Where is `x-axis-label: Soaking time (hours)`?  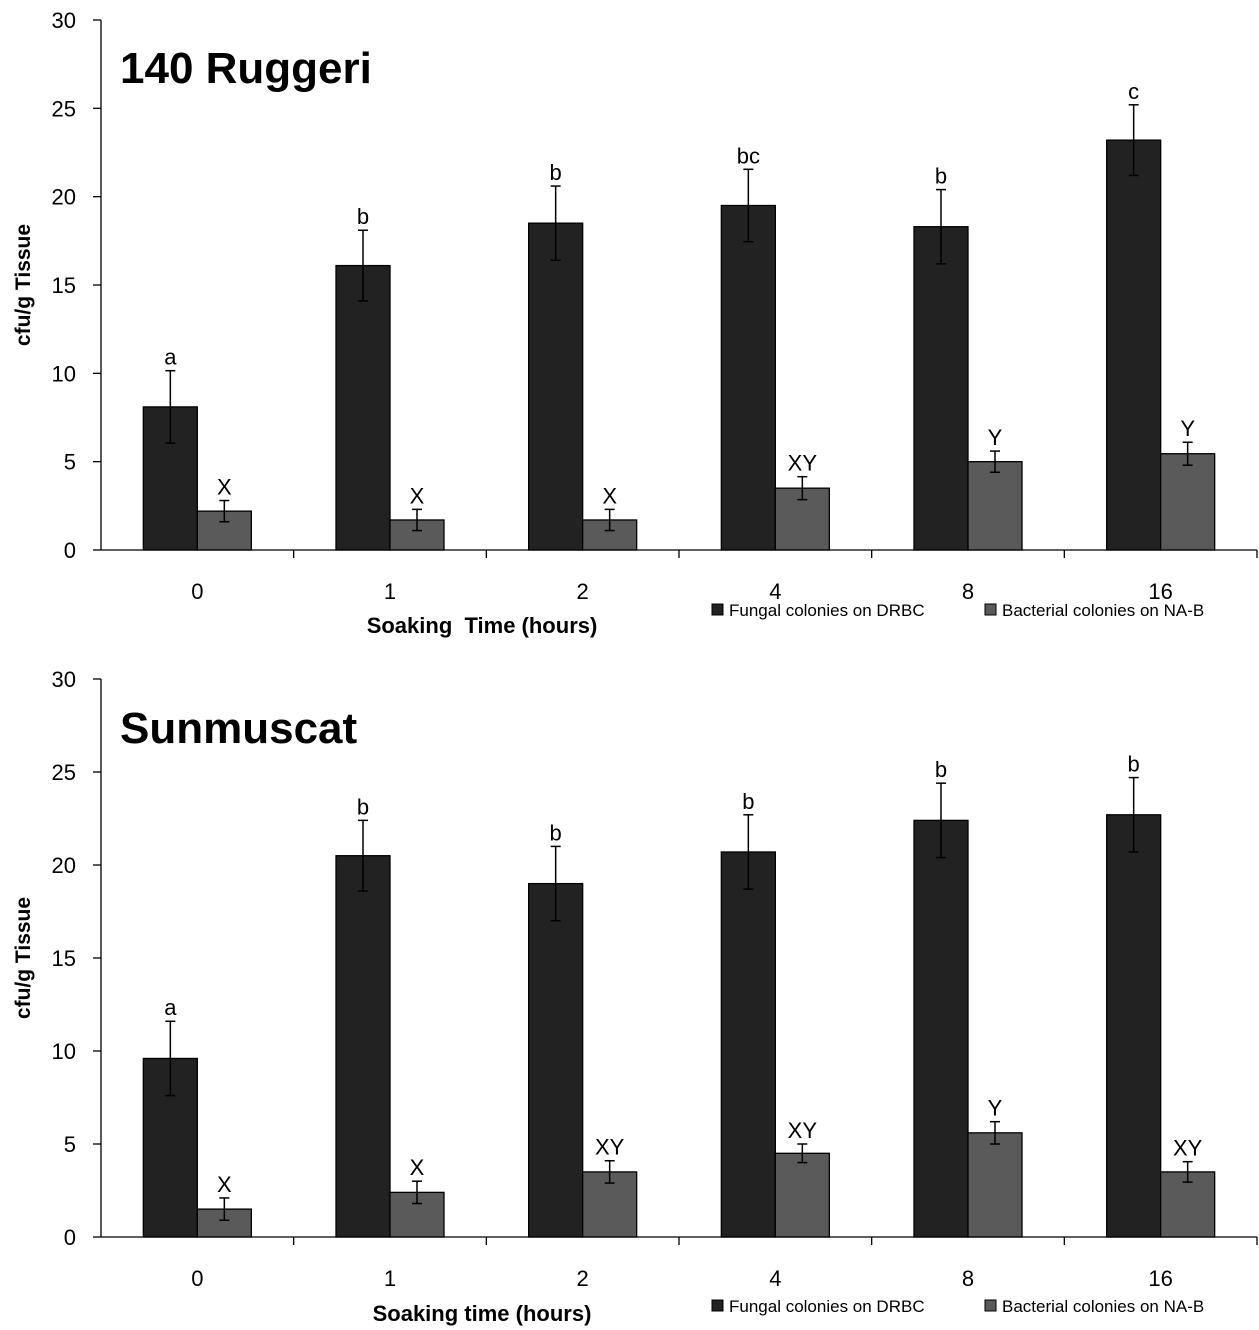 x-axis-label: Soaking time (hours) is located at coordinates (482, 1313).